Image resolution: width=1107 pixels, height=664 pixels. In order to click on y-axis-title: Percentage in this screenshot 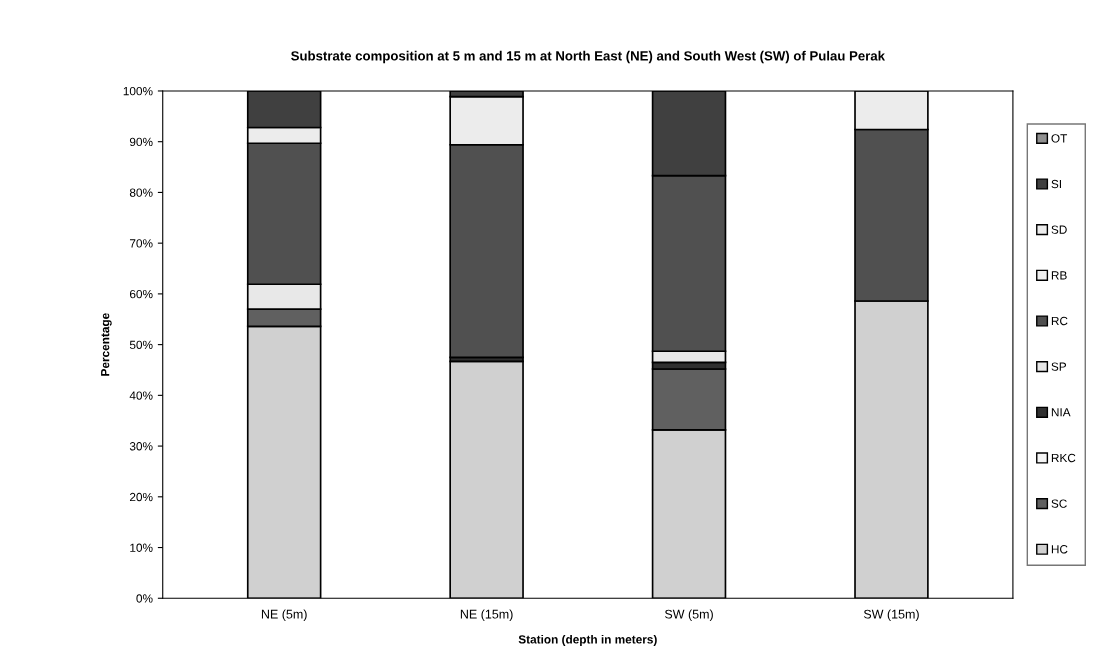, I will do `click(106, 344)`.